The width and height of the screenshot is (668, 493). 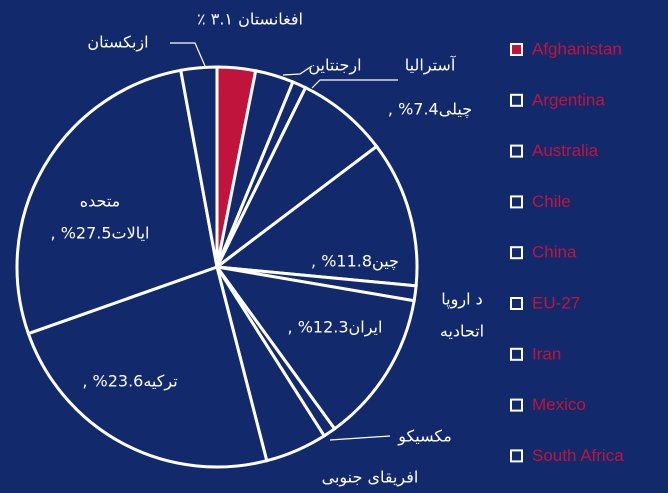 I want to click on legend-label: Mexico, so click(x=559, y=404).